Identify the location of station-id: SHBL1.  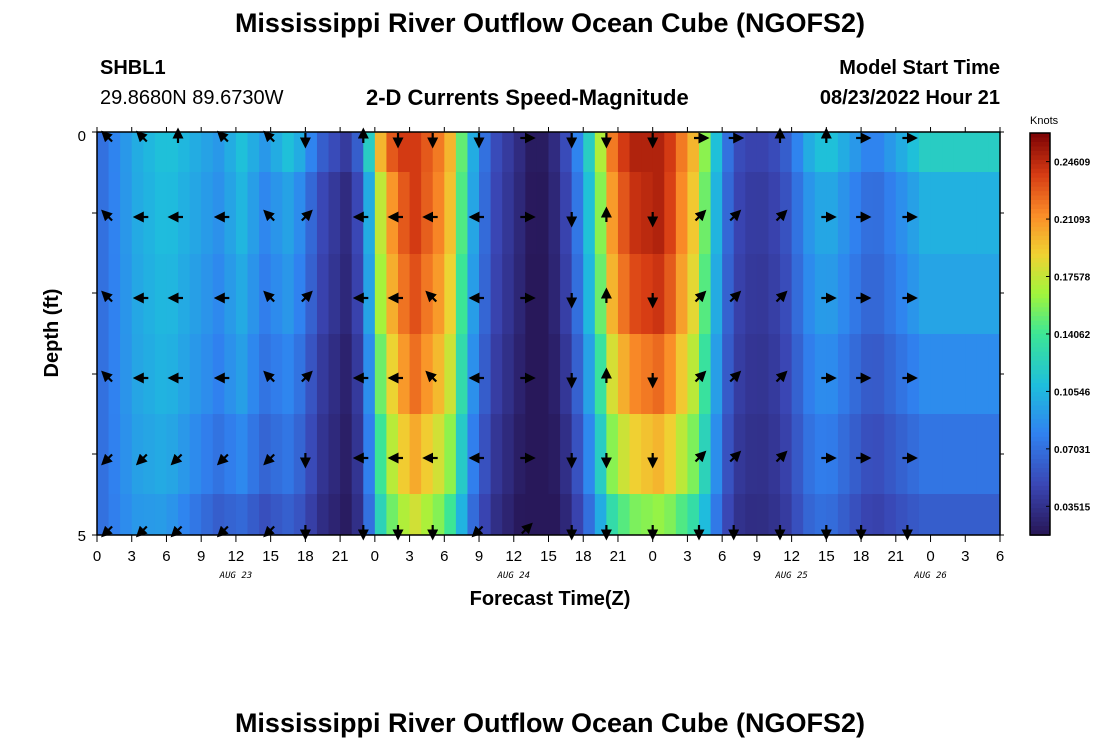
(133, 68).